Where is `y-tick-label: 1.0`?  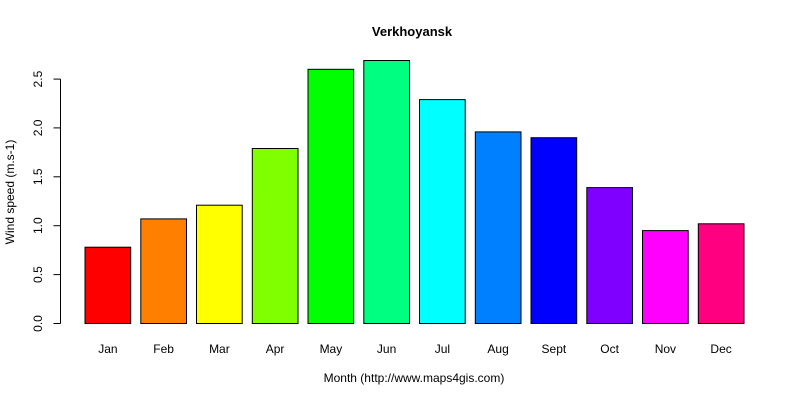 y-tick-label: 1.0 is located at coordinates (38, 225).